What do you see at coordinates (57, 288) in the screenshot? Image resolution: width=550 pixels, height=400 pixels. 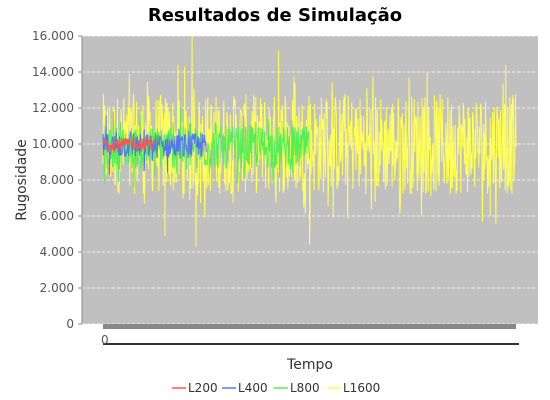 I see `y-tick-label: 2.000` at bounding box center [57, 288].